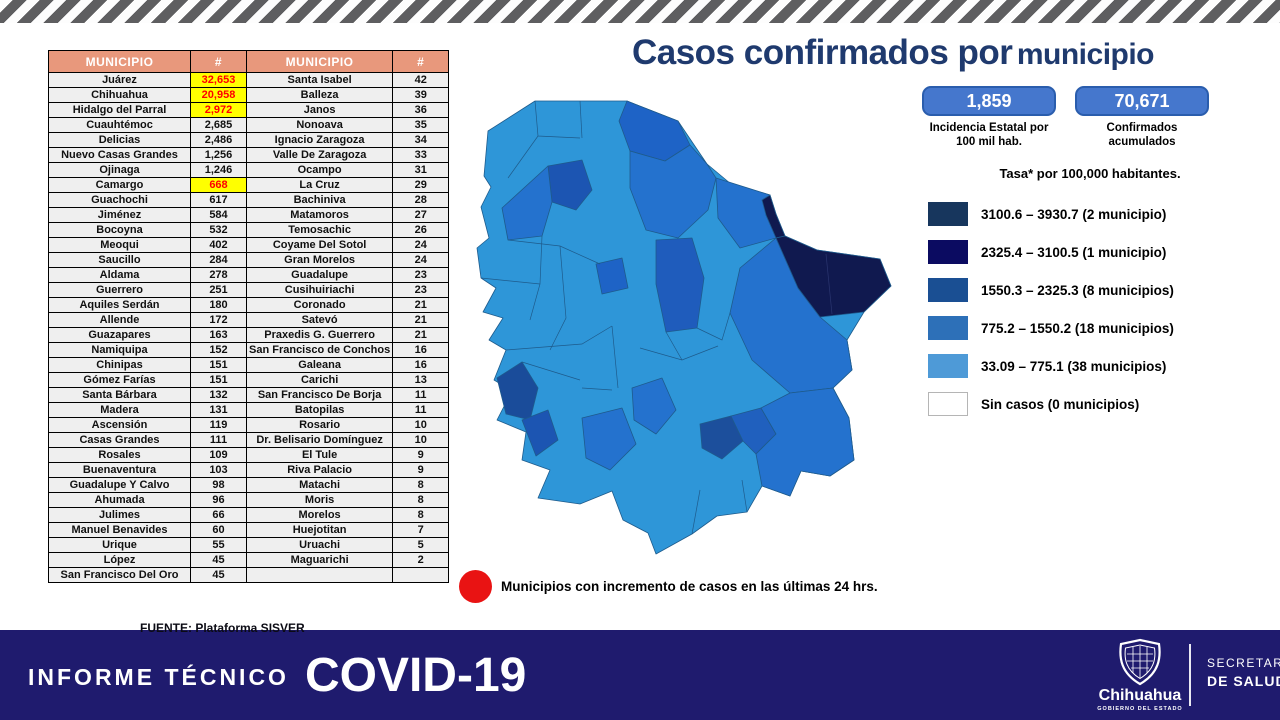 This screenshot has height=720, width=1280. What do you see at coordinates (319, 260) in the screenshot?
I see `municipality-name: Gran Morelos` at bounding box center [319, 260].